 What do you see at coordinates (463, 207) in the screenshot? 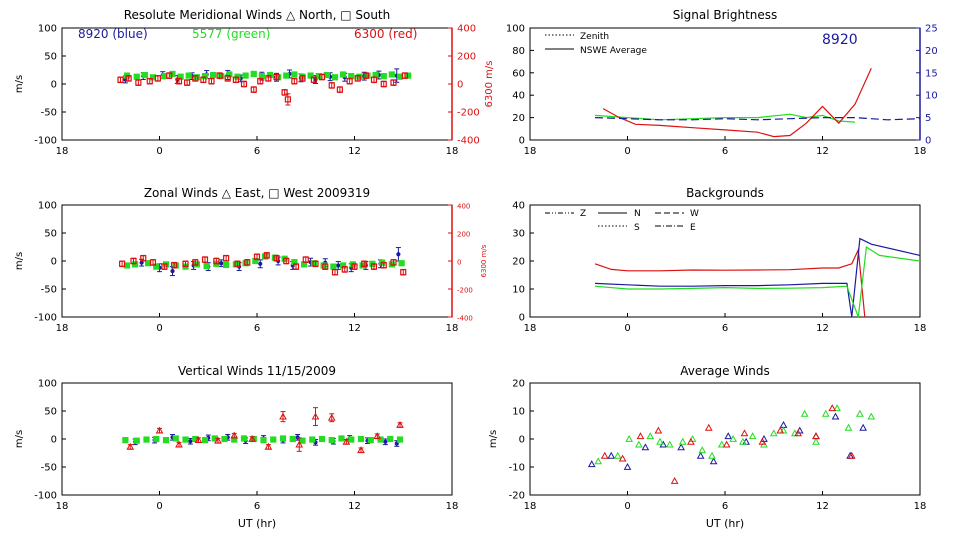
I see `zonal-y2tick-label: 400` at bounding box center [463, 207].